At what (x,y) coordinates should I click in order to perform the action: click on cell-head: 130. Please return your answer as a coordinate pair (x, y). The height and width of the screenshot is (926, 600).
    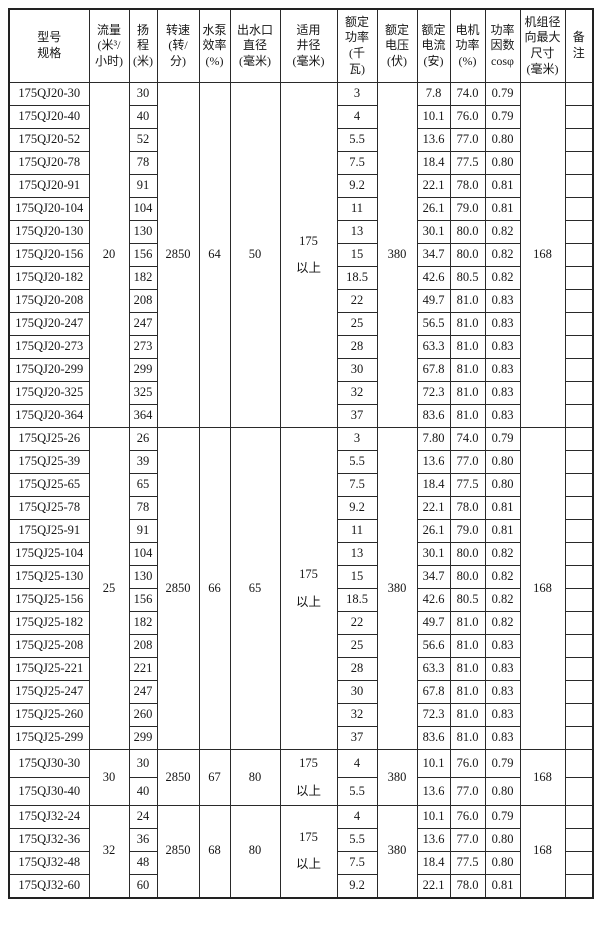
    Looking at the image, I should click on (143, 577).